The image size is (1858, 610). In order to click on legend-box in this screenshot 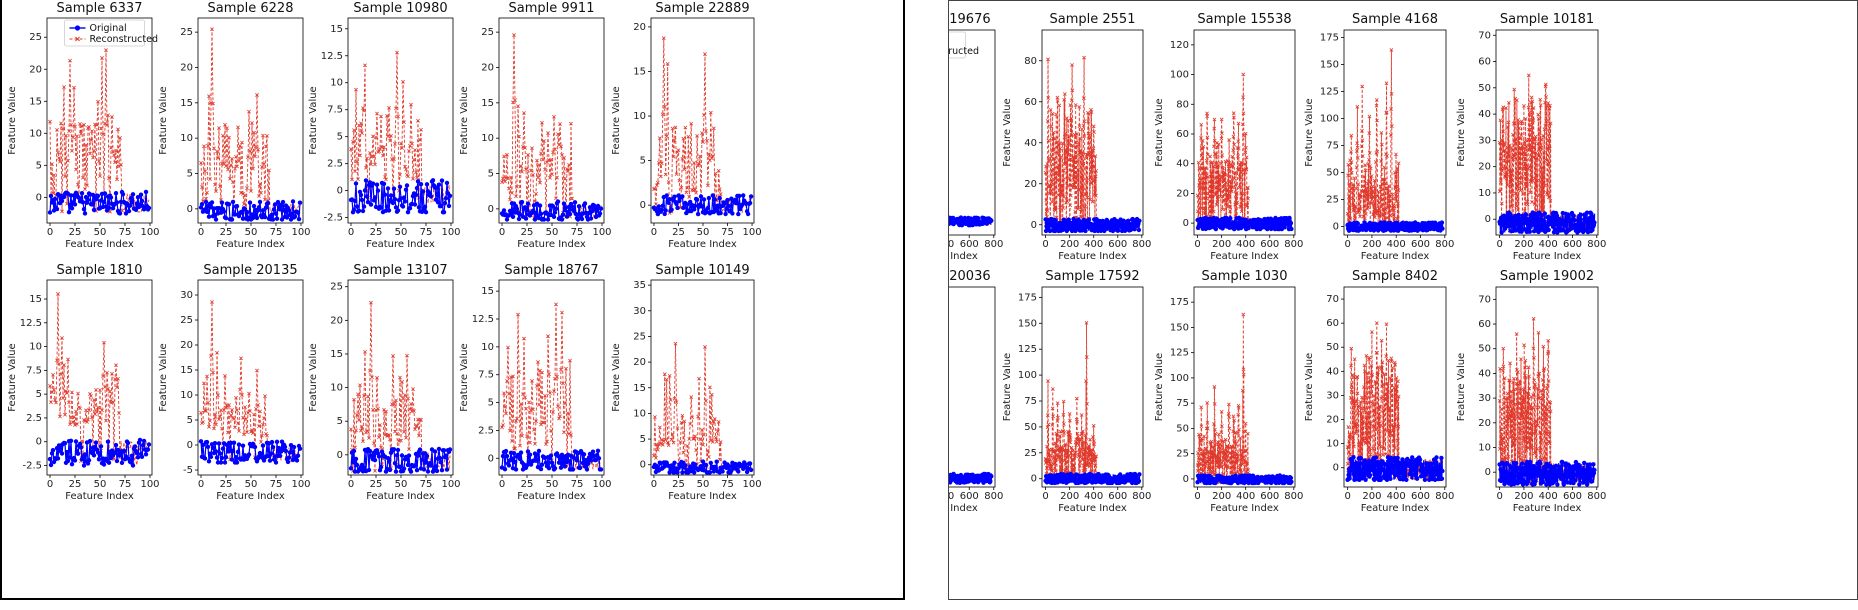, I will do `click(957, 45)`.